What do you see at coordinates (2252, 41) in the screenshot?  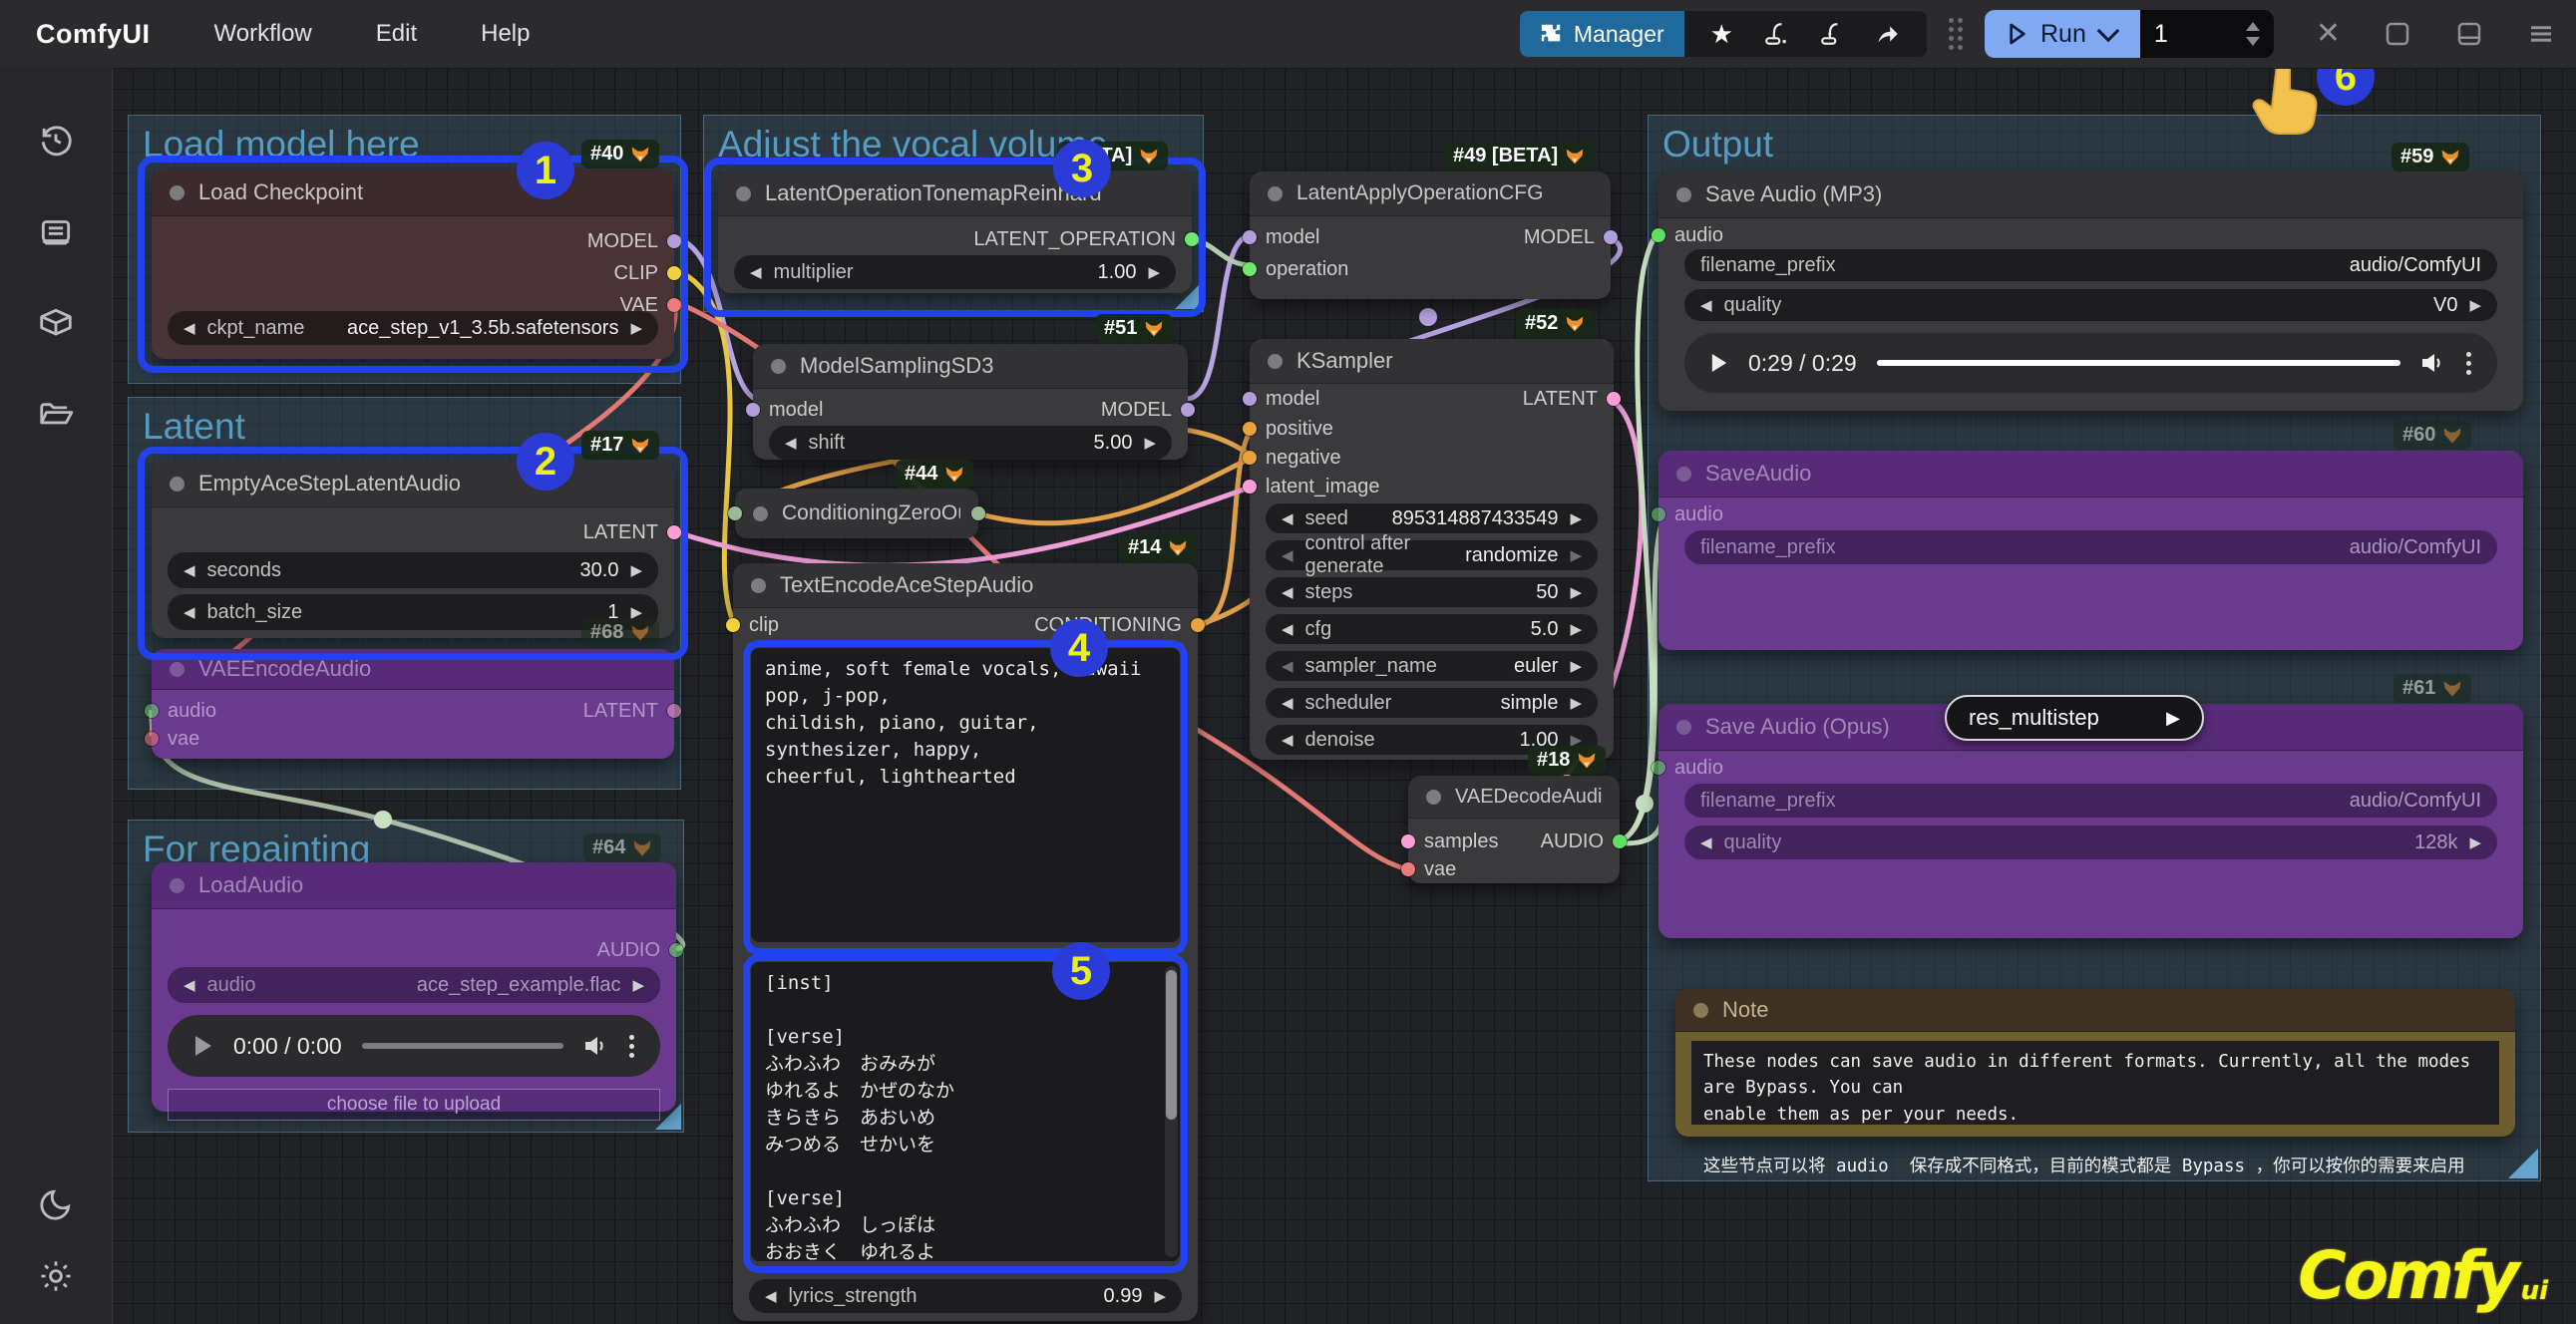 I see `decrement-caret-icon` at bounding box center [2252, 41].